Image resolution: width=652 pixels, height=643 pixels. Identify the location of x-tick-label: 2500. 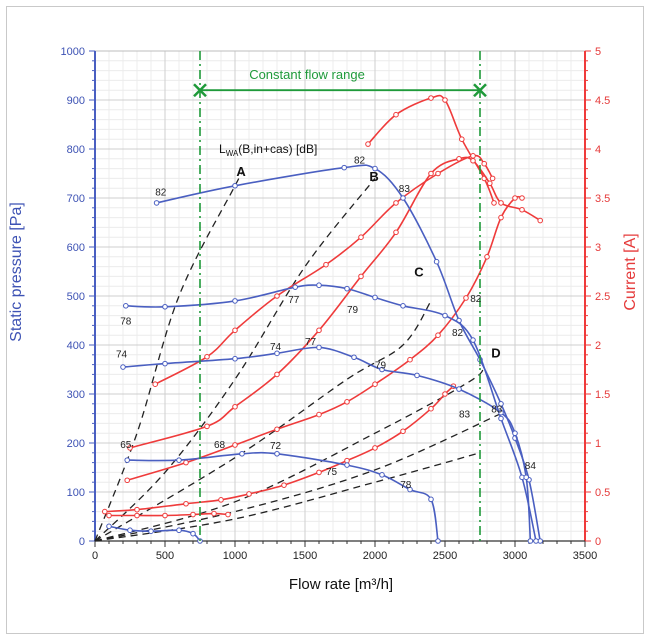
(445, 556).